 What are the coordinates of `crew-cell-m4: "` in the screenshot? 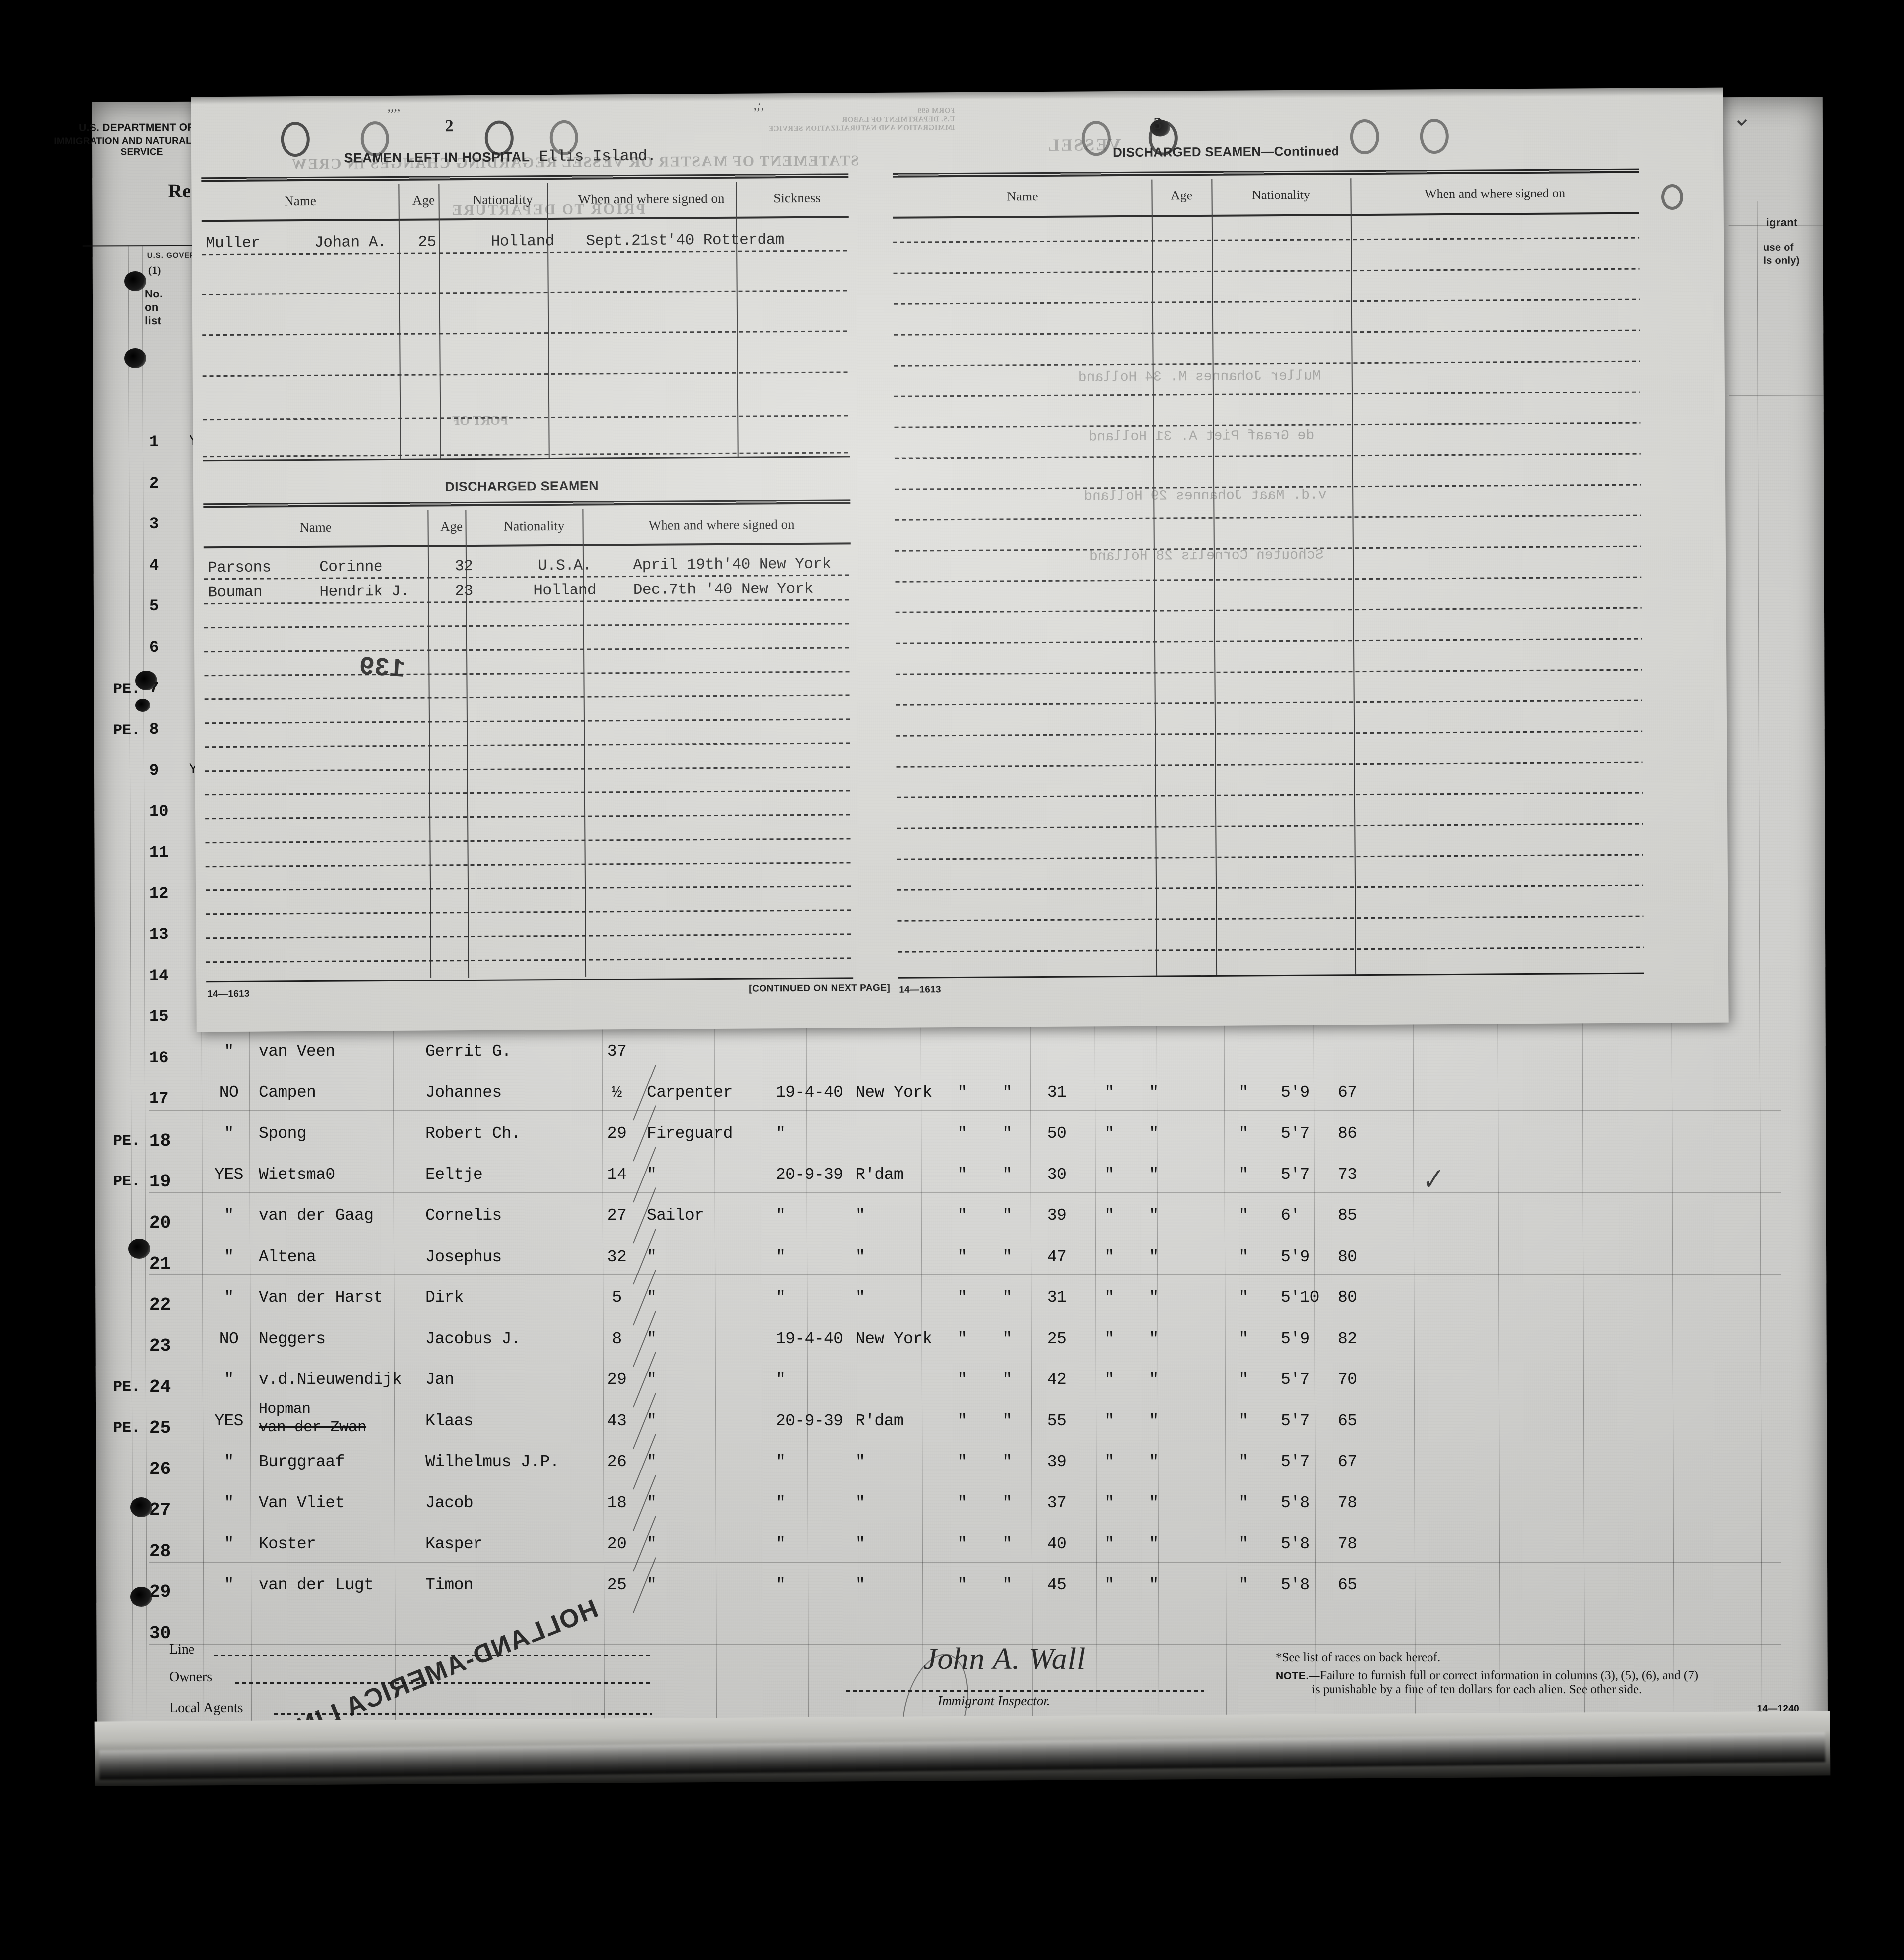 It's located at (1154, 1502).